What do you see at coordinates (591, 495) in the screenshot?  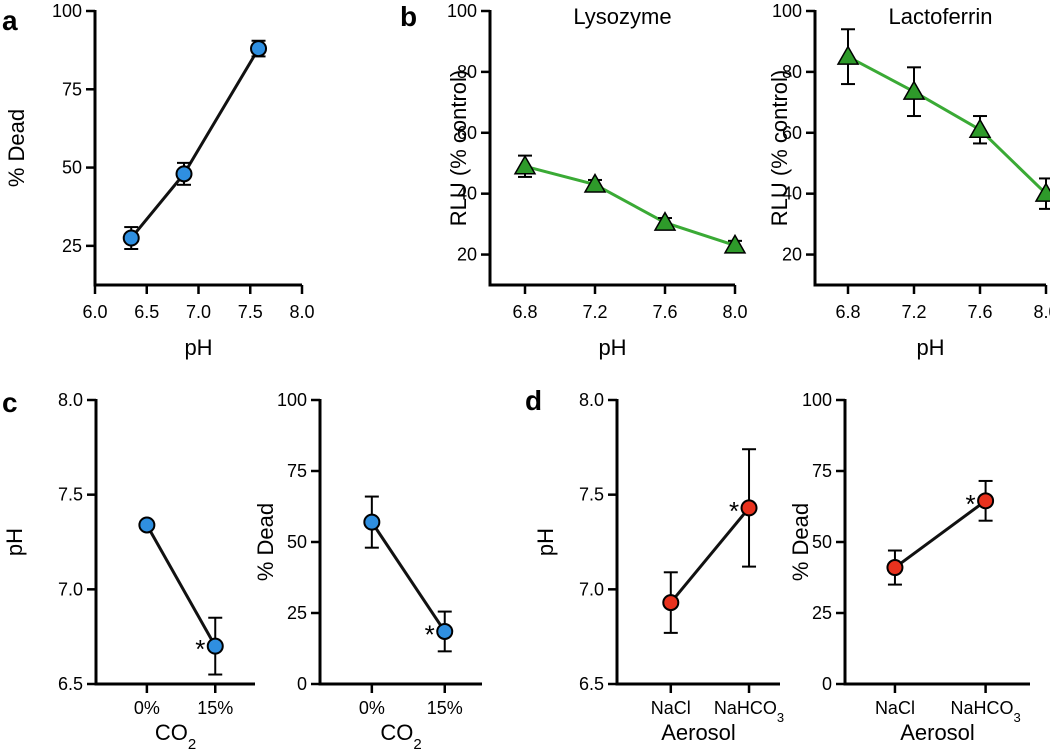 I see `y-tick-label: 7.5` at bounding box center [591, 495].